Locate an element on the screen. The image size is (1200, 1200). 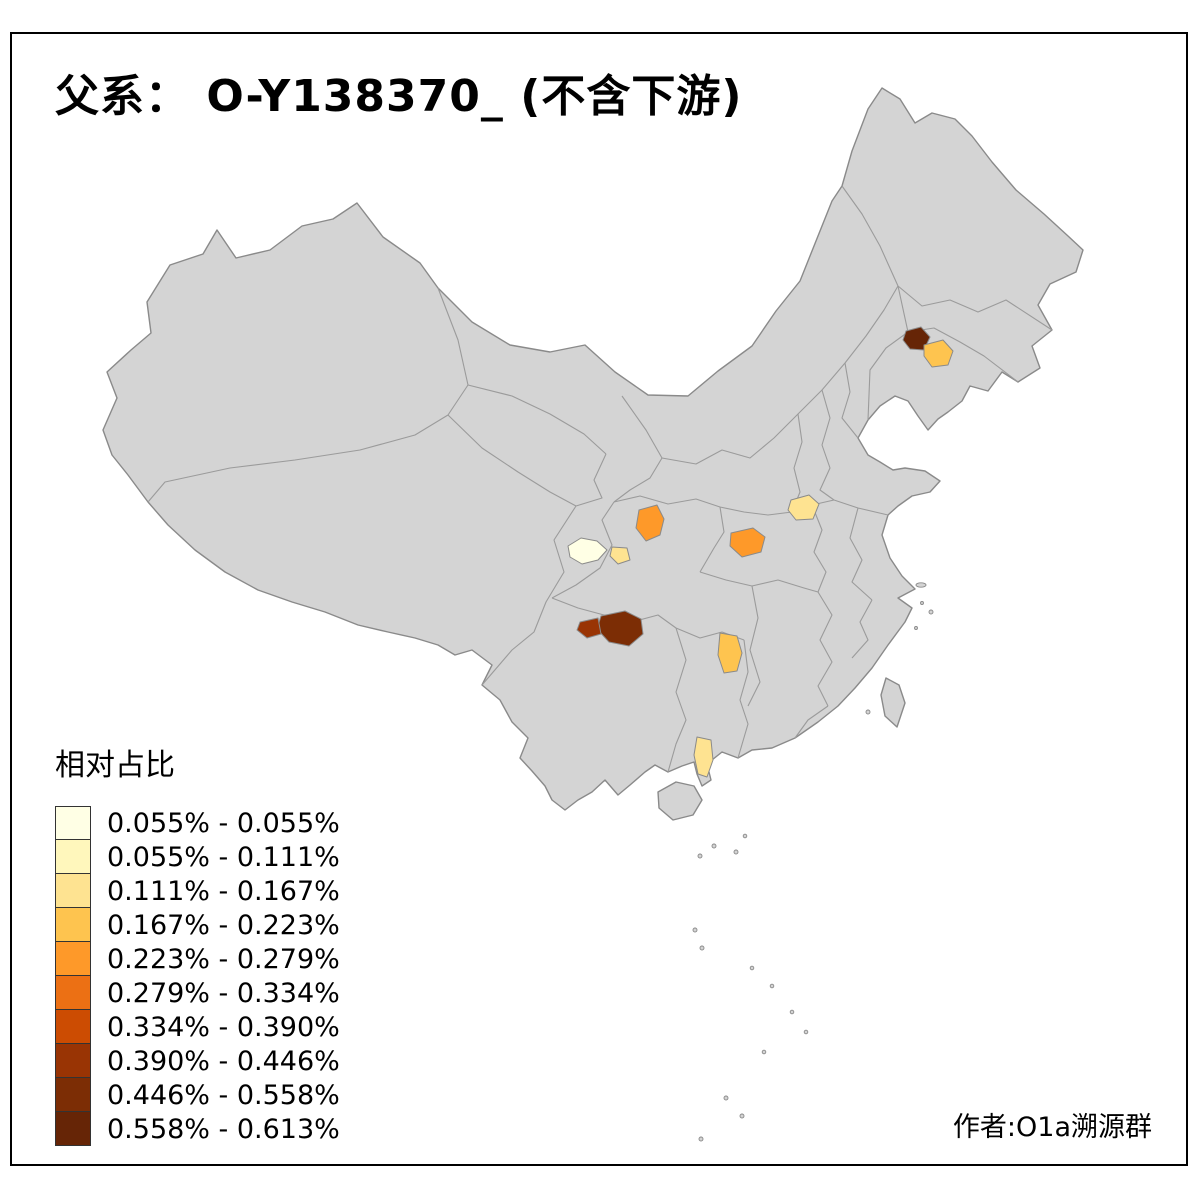
highlighted-regions is located at coordinates (760, 552).